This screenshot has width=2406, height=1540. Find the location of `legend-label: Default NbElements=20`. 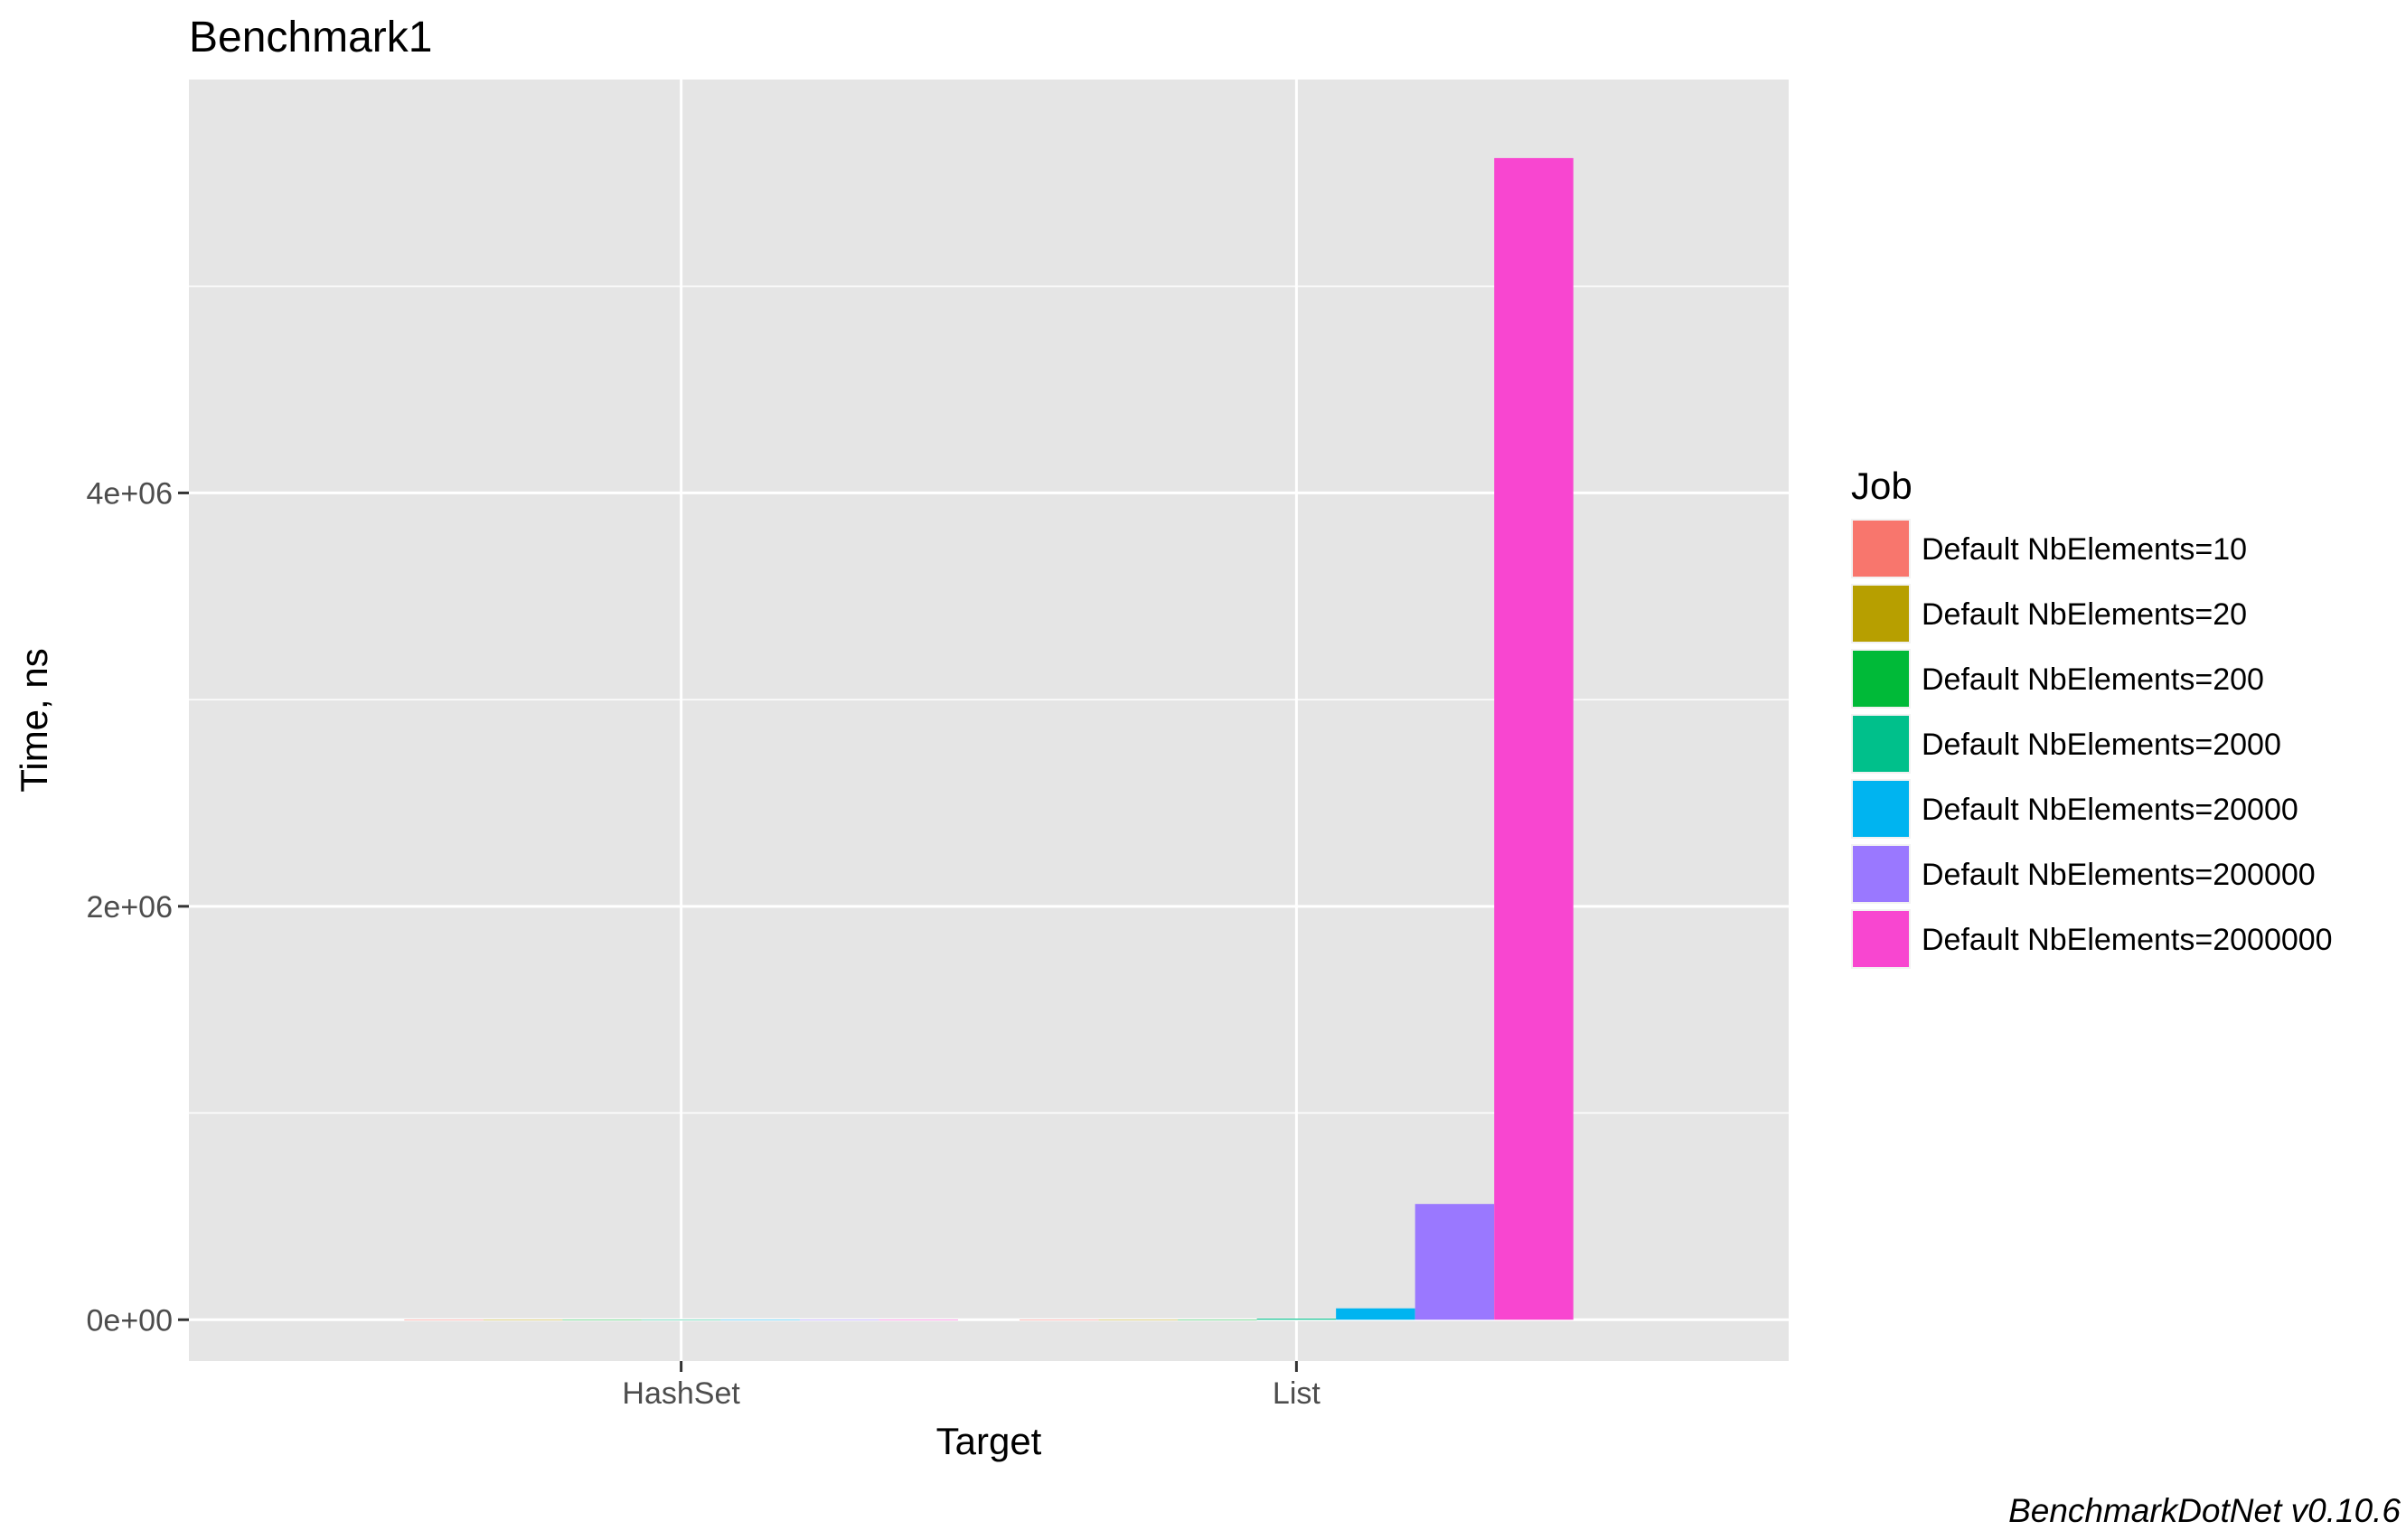

legend-label: Default NbElements=20 is located at coordinates (2084, 614).